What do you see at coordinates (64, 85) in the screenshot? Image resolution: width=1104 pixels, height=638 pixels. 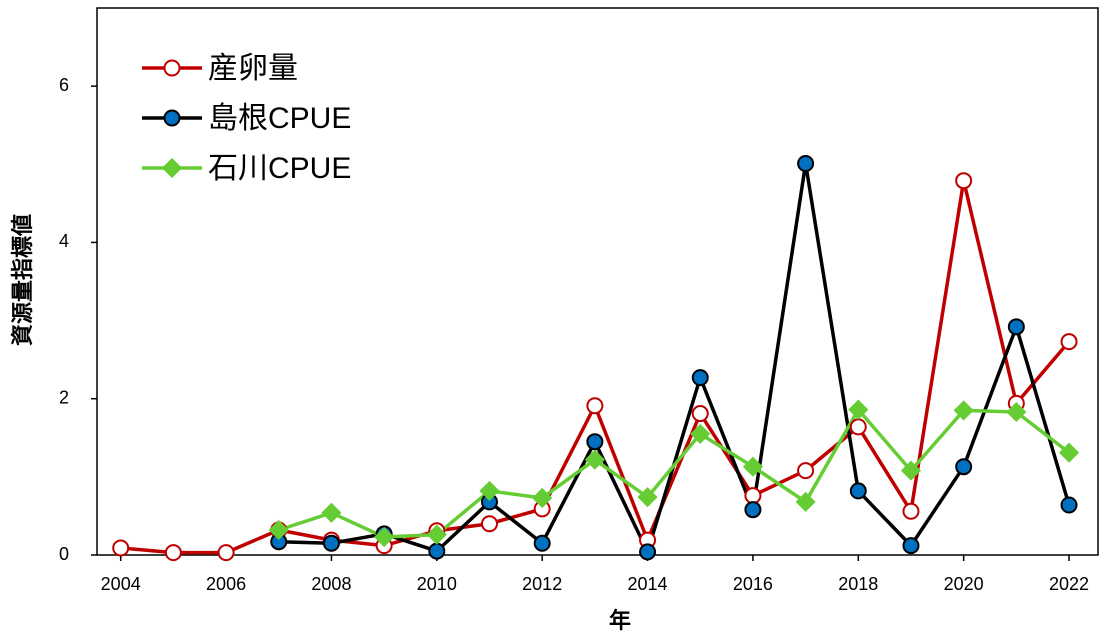 I see `y-tick-label: 6` at bounding box center [64, 85].